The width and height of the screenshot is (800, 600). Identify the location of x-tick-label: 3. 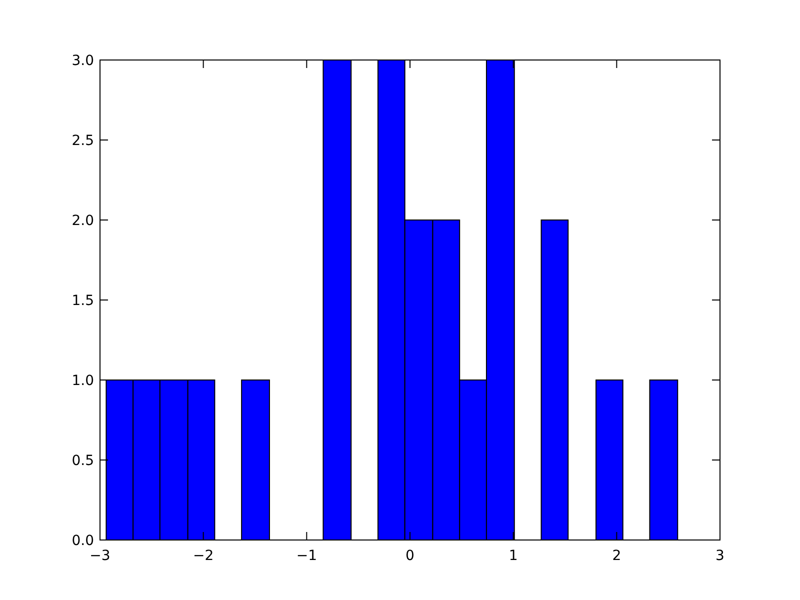
(720, 556).